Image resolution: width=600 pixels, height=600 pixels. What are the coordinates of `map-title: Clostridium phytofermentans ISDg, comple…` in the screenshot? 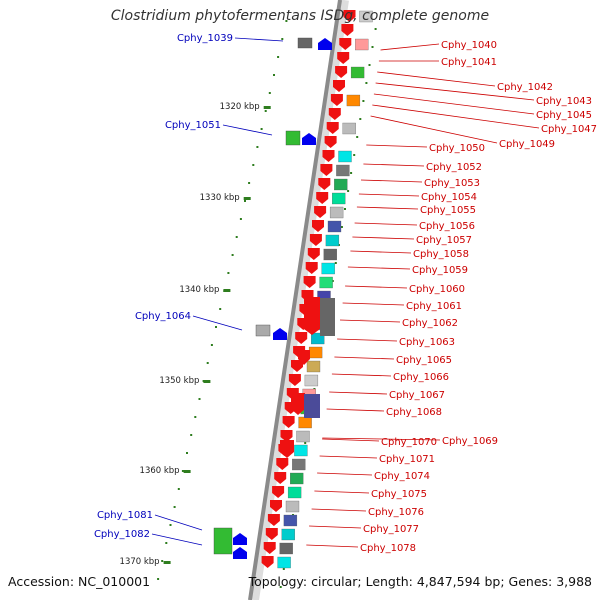 It's located at (300, 16).